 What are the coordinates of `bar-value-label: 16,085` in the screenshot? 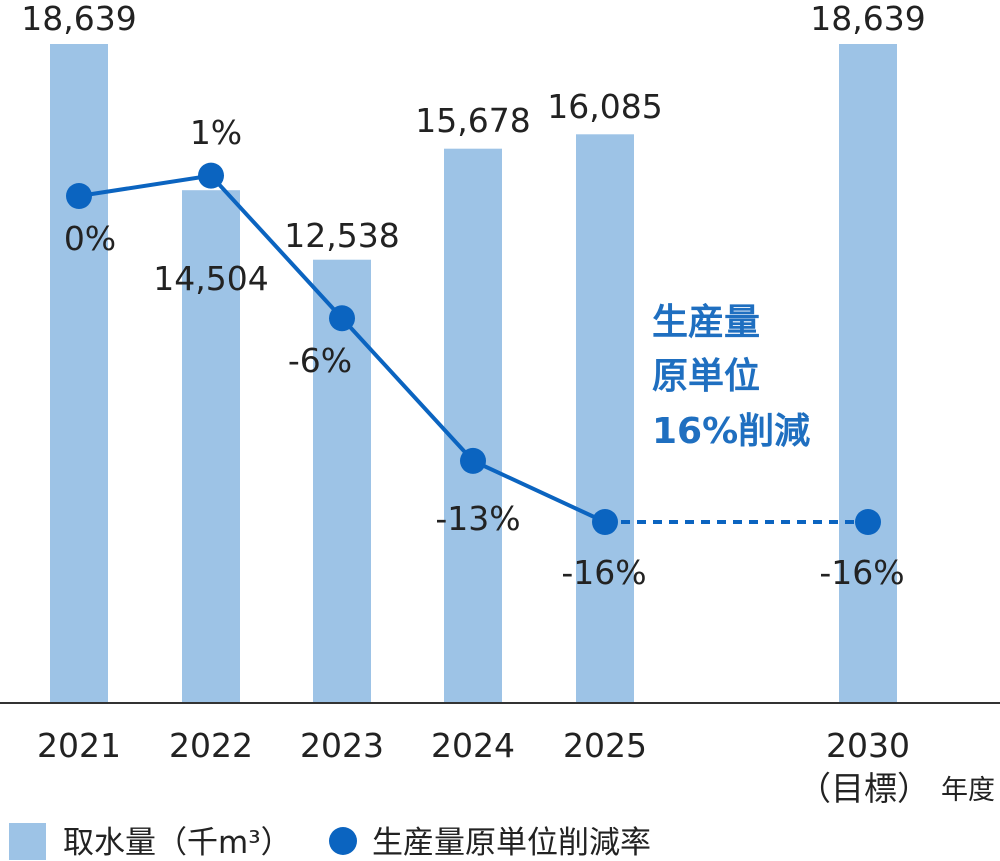 It's located at (604, 106).